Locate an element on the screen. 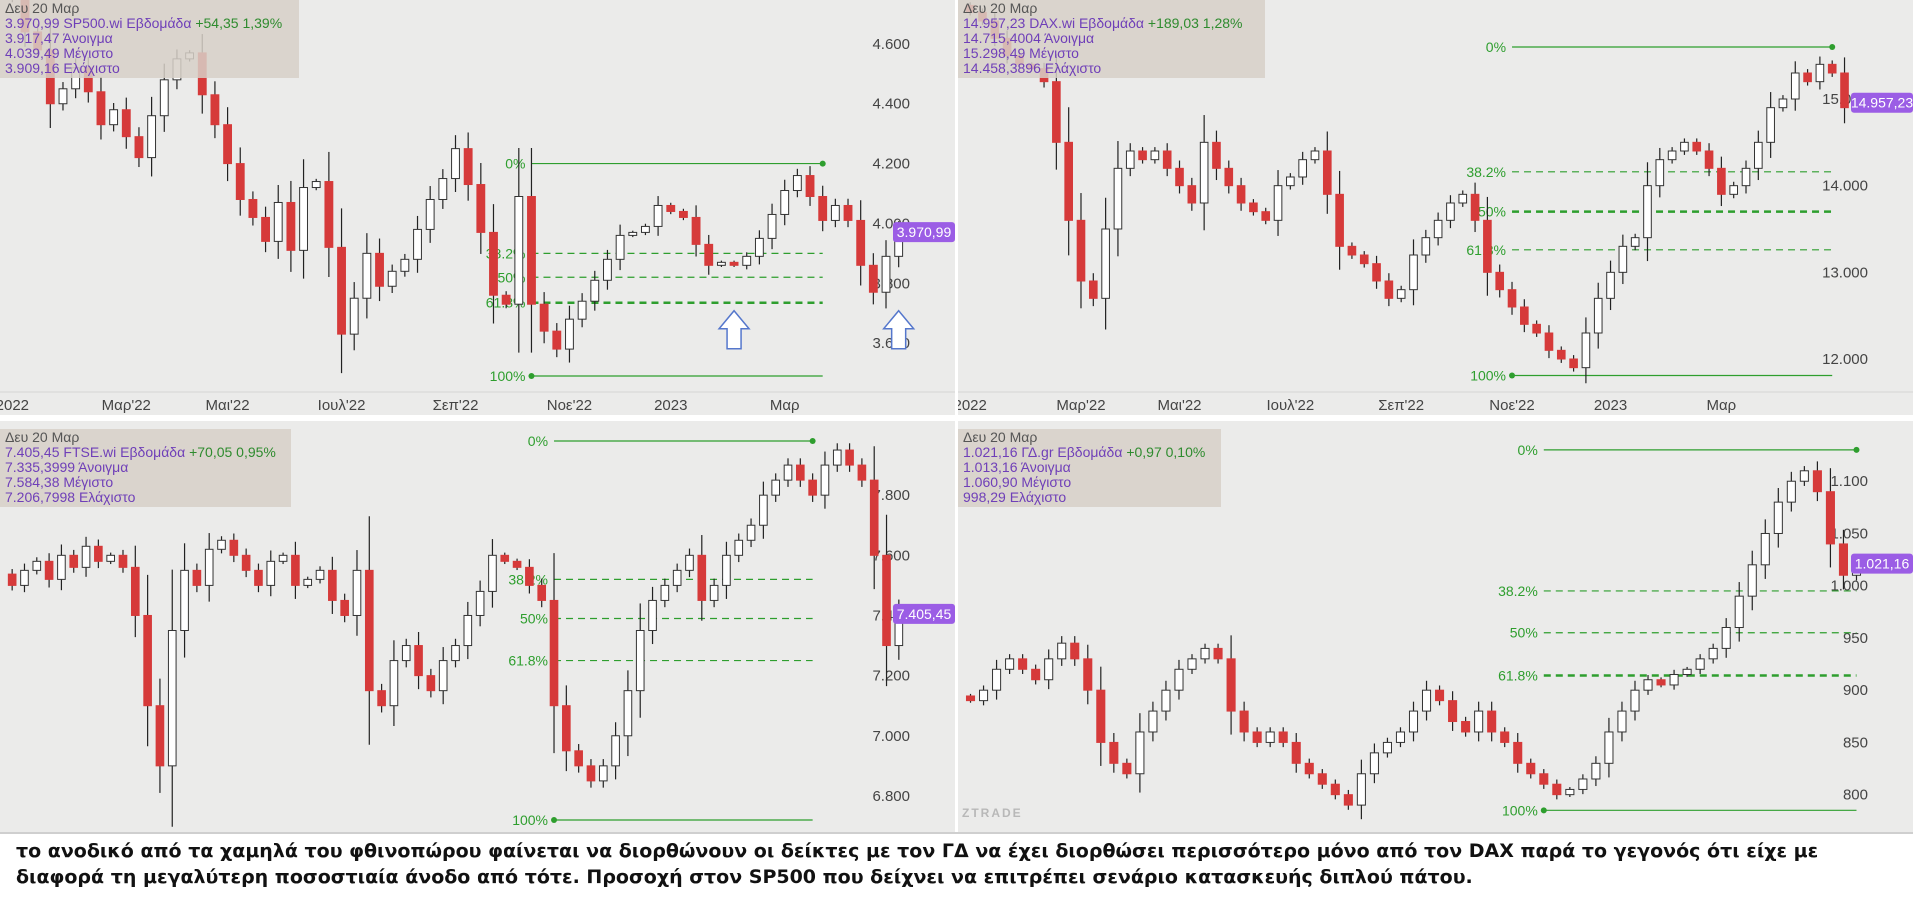  info-high: 7.584,38 Μέγιστο is located at coordinates (59, 482).